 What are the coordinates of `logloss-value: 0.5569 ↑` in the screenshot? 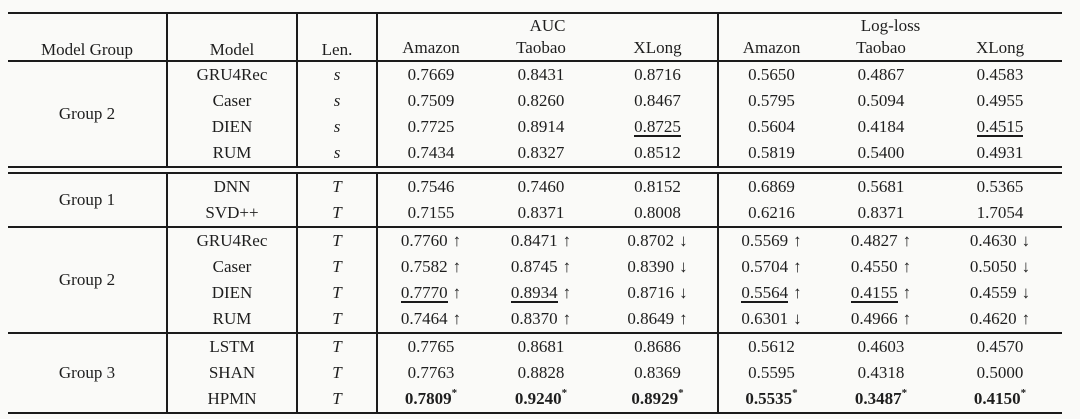 It's located at (771, 240).